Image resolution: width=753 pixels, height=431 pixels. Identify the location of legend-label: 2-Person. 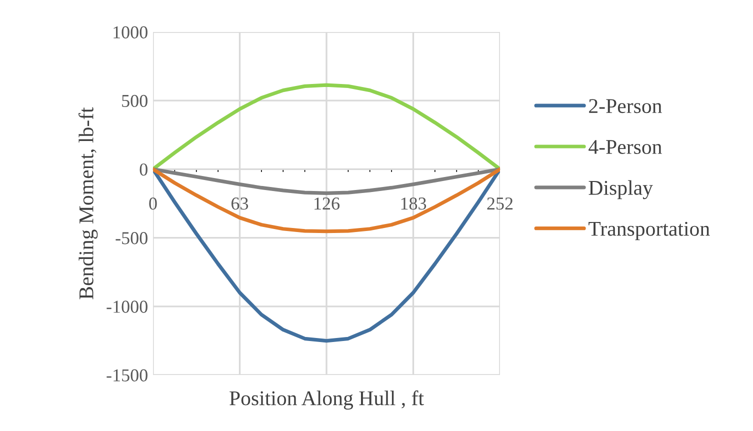
(625, 106).